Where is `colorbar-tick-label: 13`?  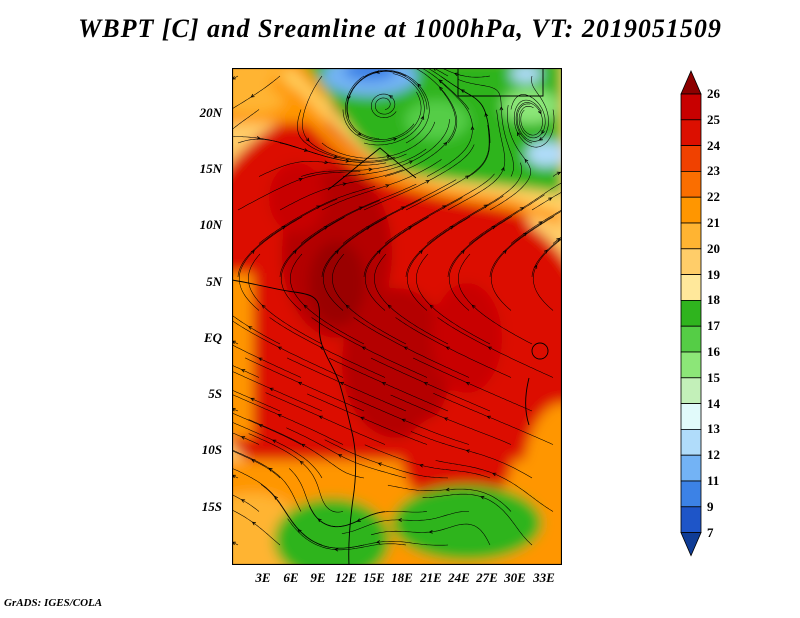
colorbar-tick-label: 13 is located at coordinates (713, 428).